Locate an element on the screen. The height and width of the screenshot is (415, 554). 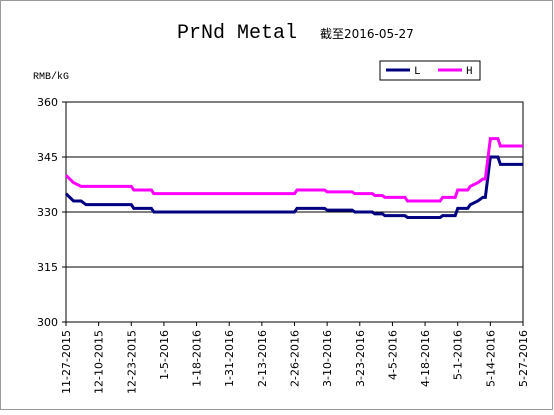
y-axis-label: RMB/kG is located at coordinates (51, 77).